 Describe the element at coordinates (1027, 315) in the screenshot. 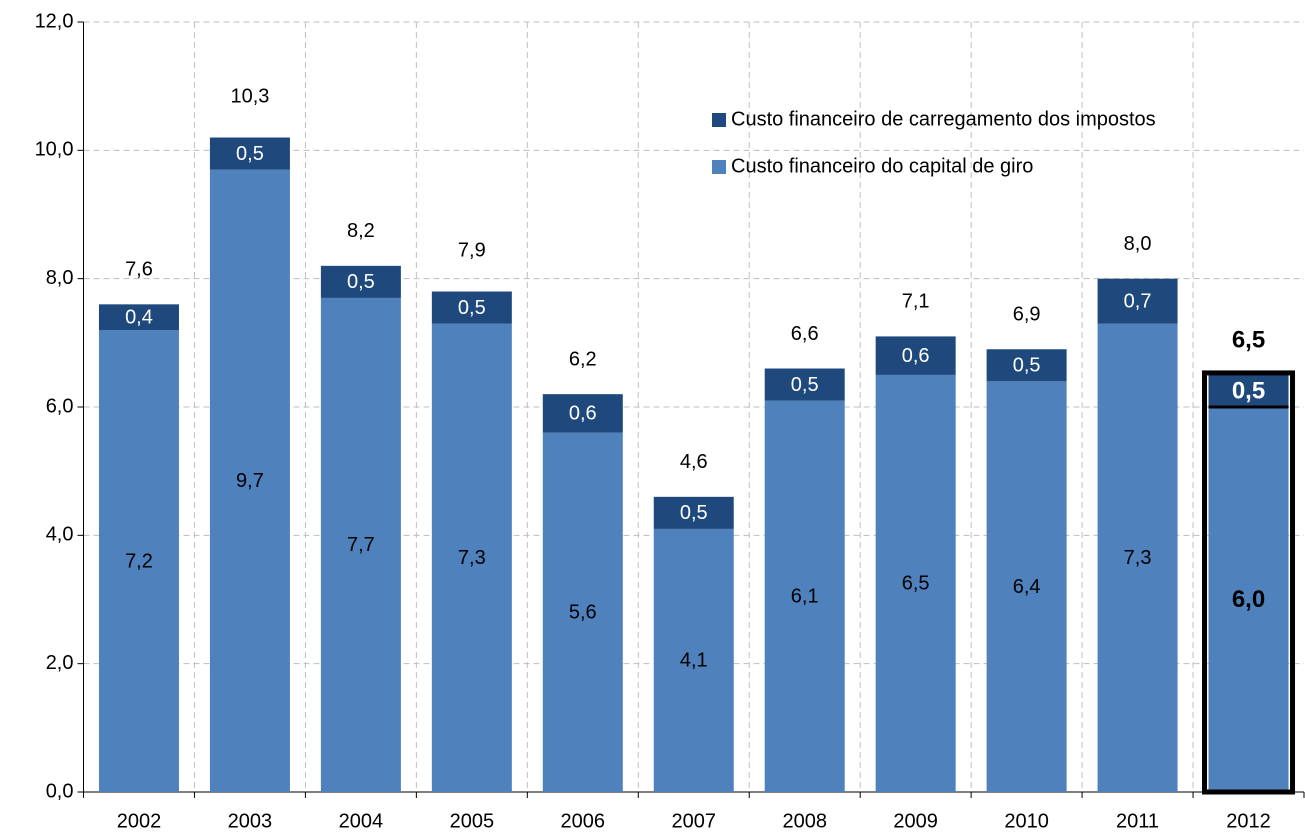

I see `total-label: 6,9` at that location.